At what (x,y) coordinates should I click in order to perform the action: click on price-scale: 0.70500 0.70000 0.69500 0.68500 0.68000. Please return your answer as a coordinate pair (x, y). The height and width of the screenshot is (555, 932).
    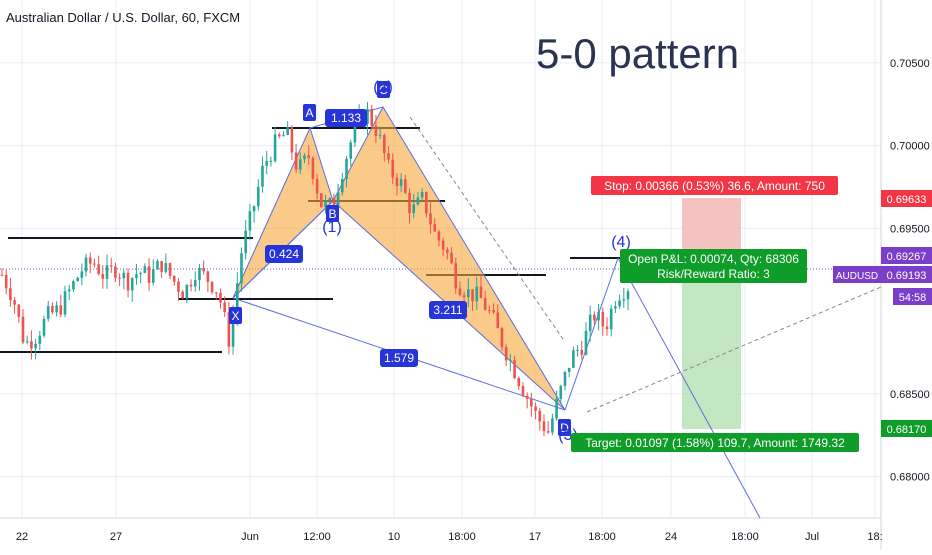
    Looking at the image, I should click on (910, 271).